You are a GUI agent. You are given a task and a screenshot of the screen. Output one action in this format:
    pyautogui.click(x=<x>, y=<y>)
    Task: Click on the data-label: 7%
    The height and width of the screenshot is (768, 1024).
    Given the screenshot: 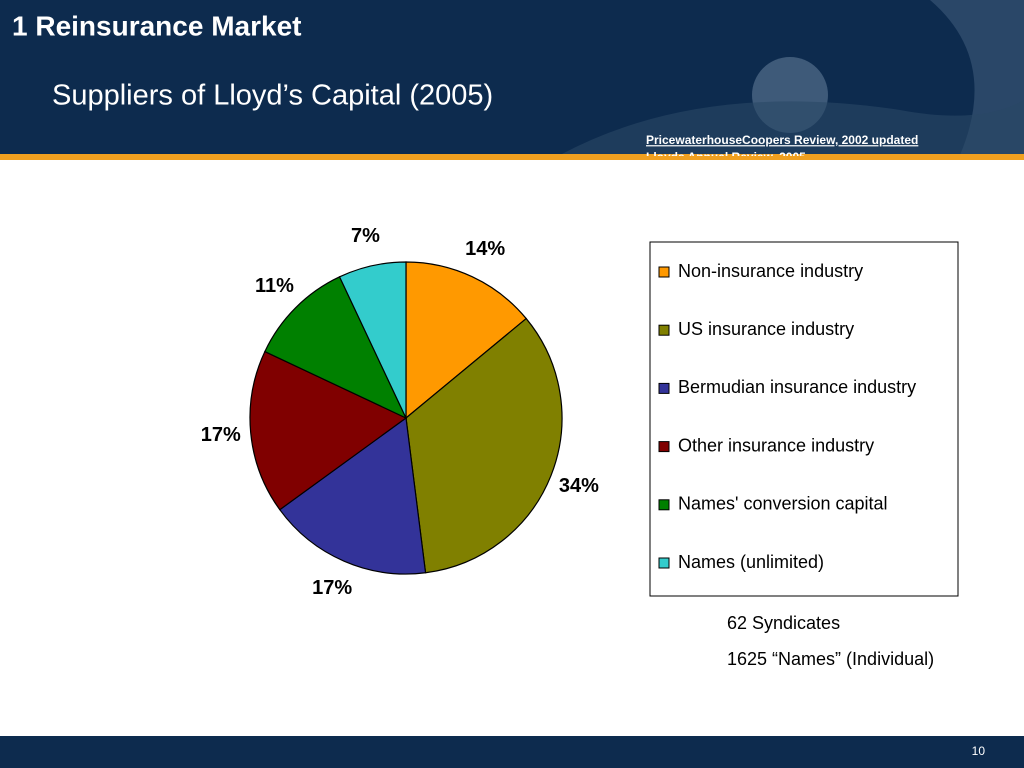 What is the action you would take?
    pyautogui.click(x=365, y=236)
    